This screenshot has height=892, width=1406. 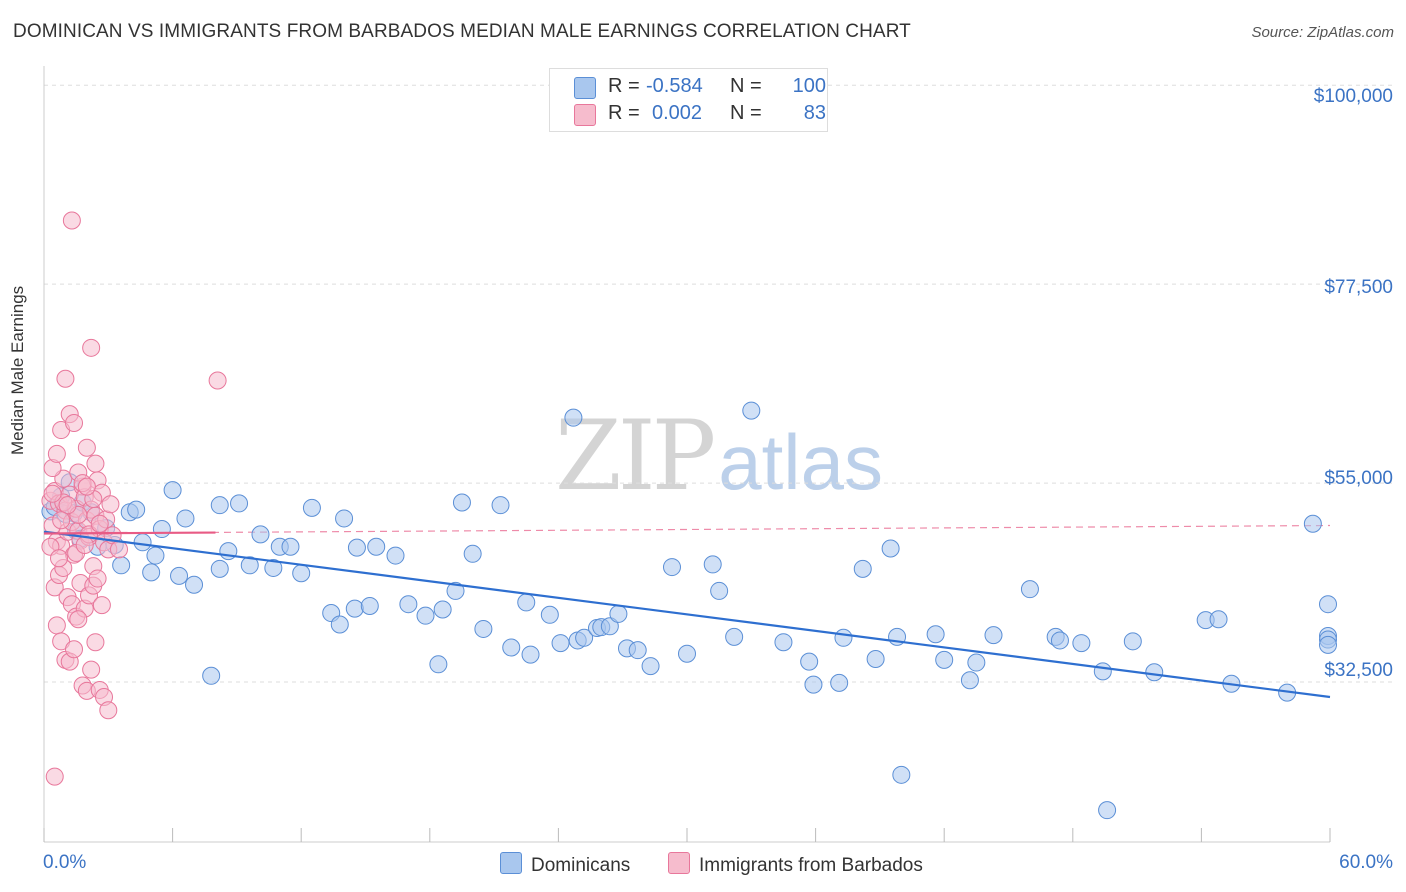 I want to click on y-tick-label: $100,000, so click(x=1353, y=96).